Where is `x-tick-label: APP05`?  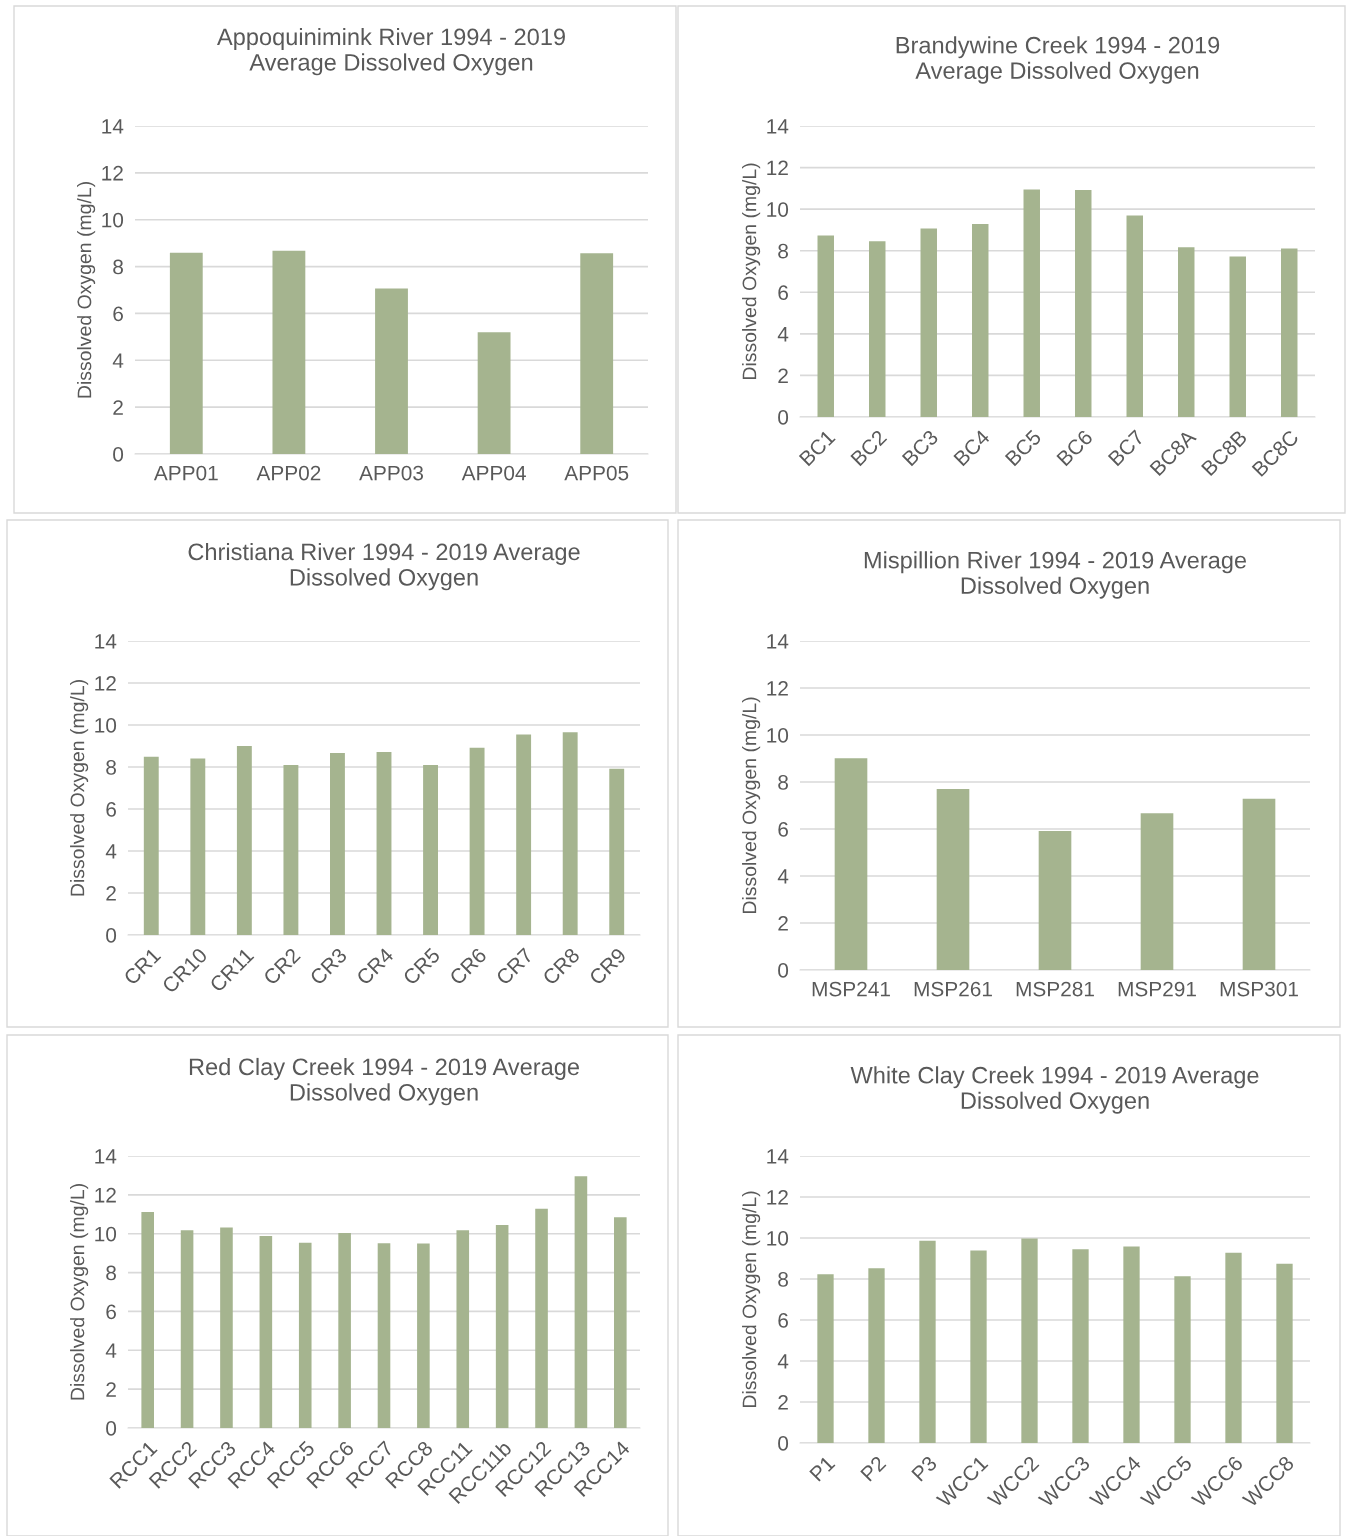 x-tick-label: APP05 is located at coordinates (596, 473).